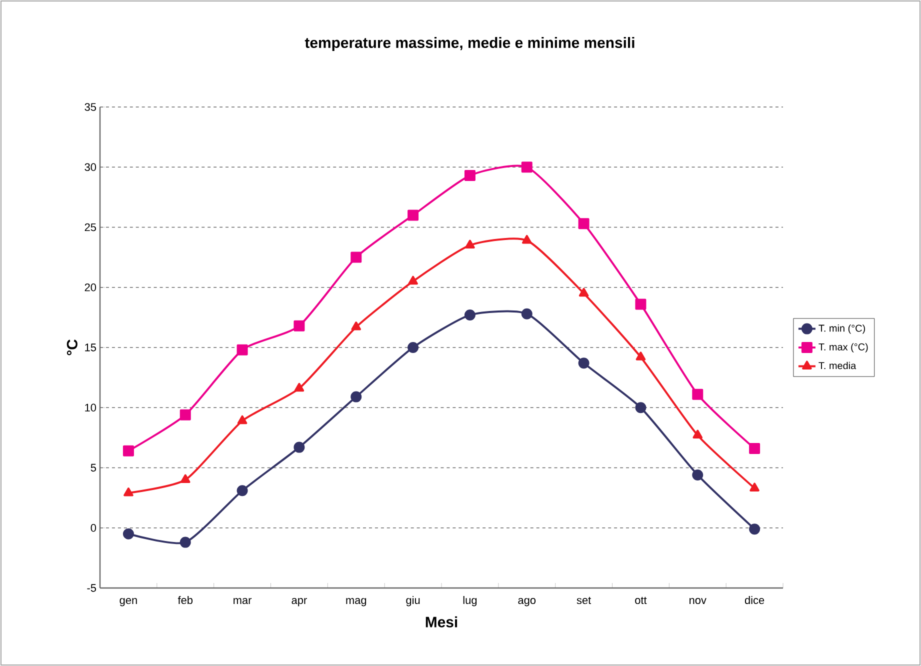  What do you see at coordinates (90, 408) in the screenshot?
I see `y-tick-label: 10` at bounding box center [90, 408].